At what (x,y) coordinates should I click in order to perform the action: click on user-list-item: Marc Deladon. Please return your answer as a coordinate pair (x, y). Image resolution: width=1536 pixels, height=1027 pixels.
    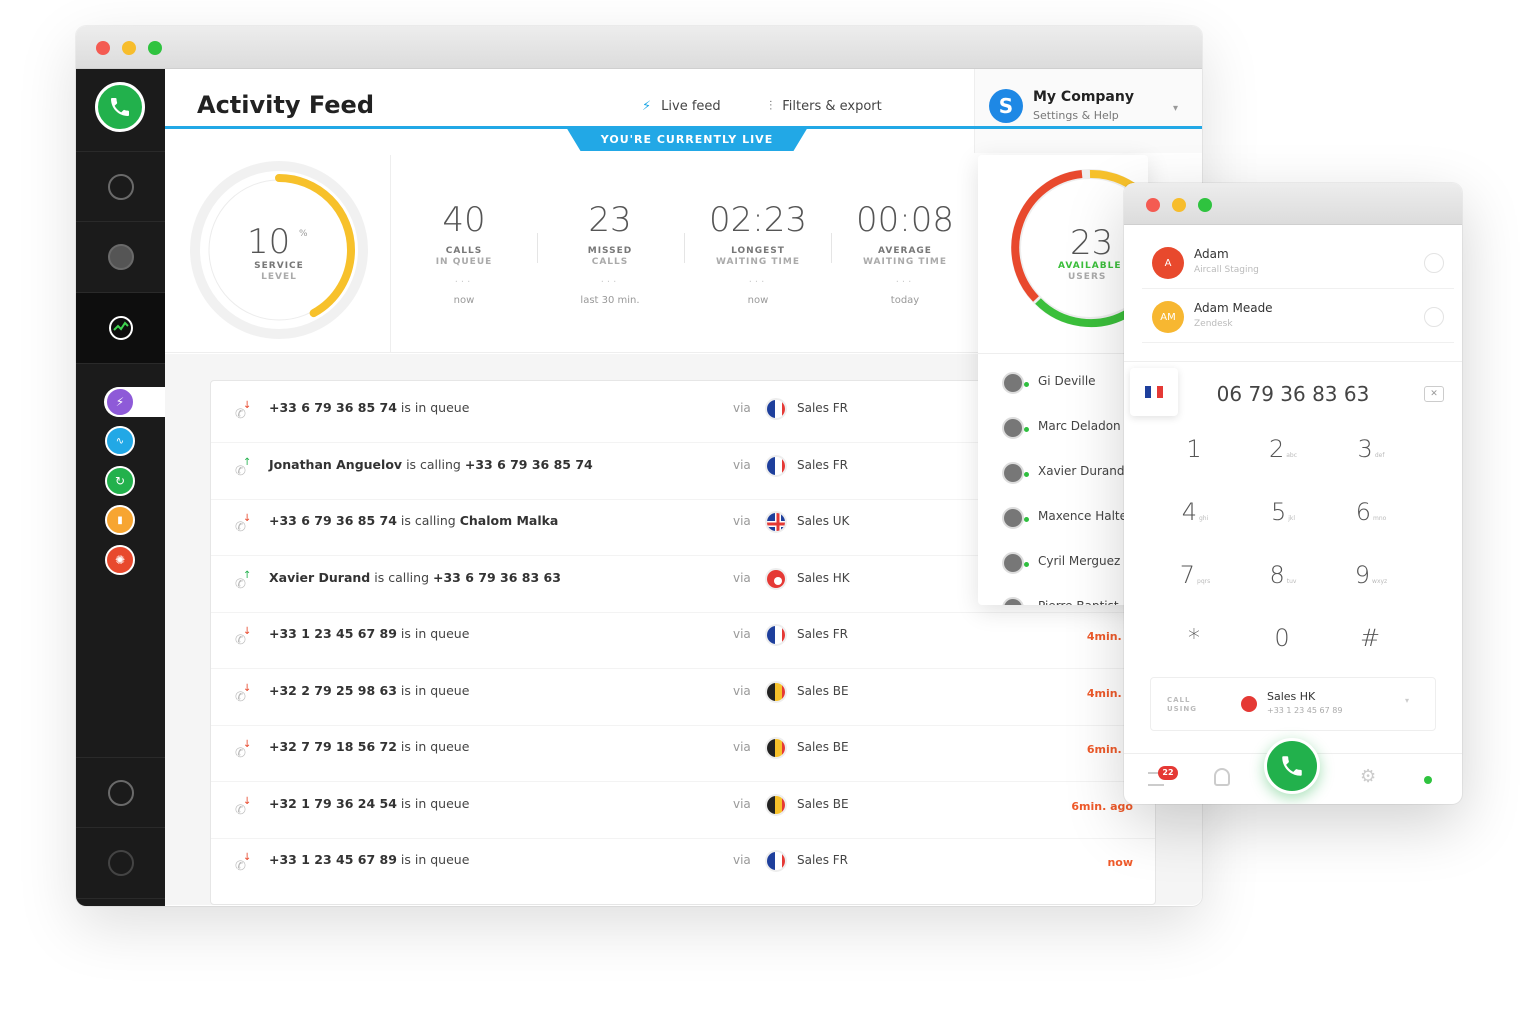
    Looking at the image, I should click on (1075, 427).